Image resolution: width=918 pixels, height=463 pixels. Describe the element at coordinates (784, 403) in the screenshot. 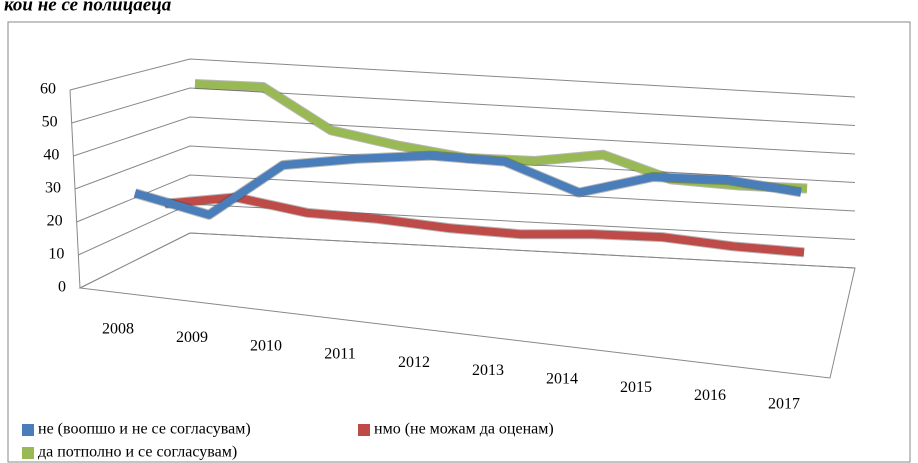

I see `x-tick-label: 2017` at that location.